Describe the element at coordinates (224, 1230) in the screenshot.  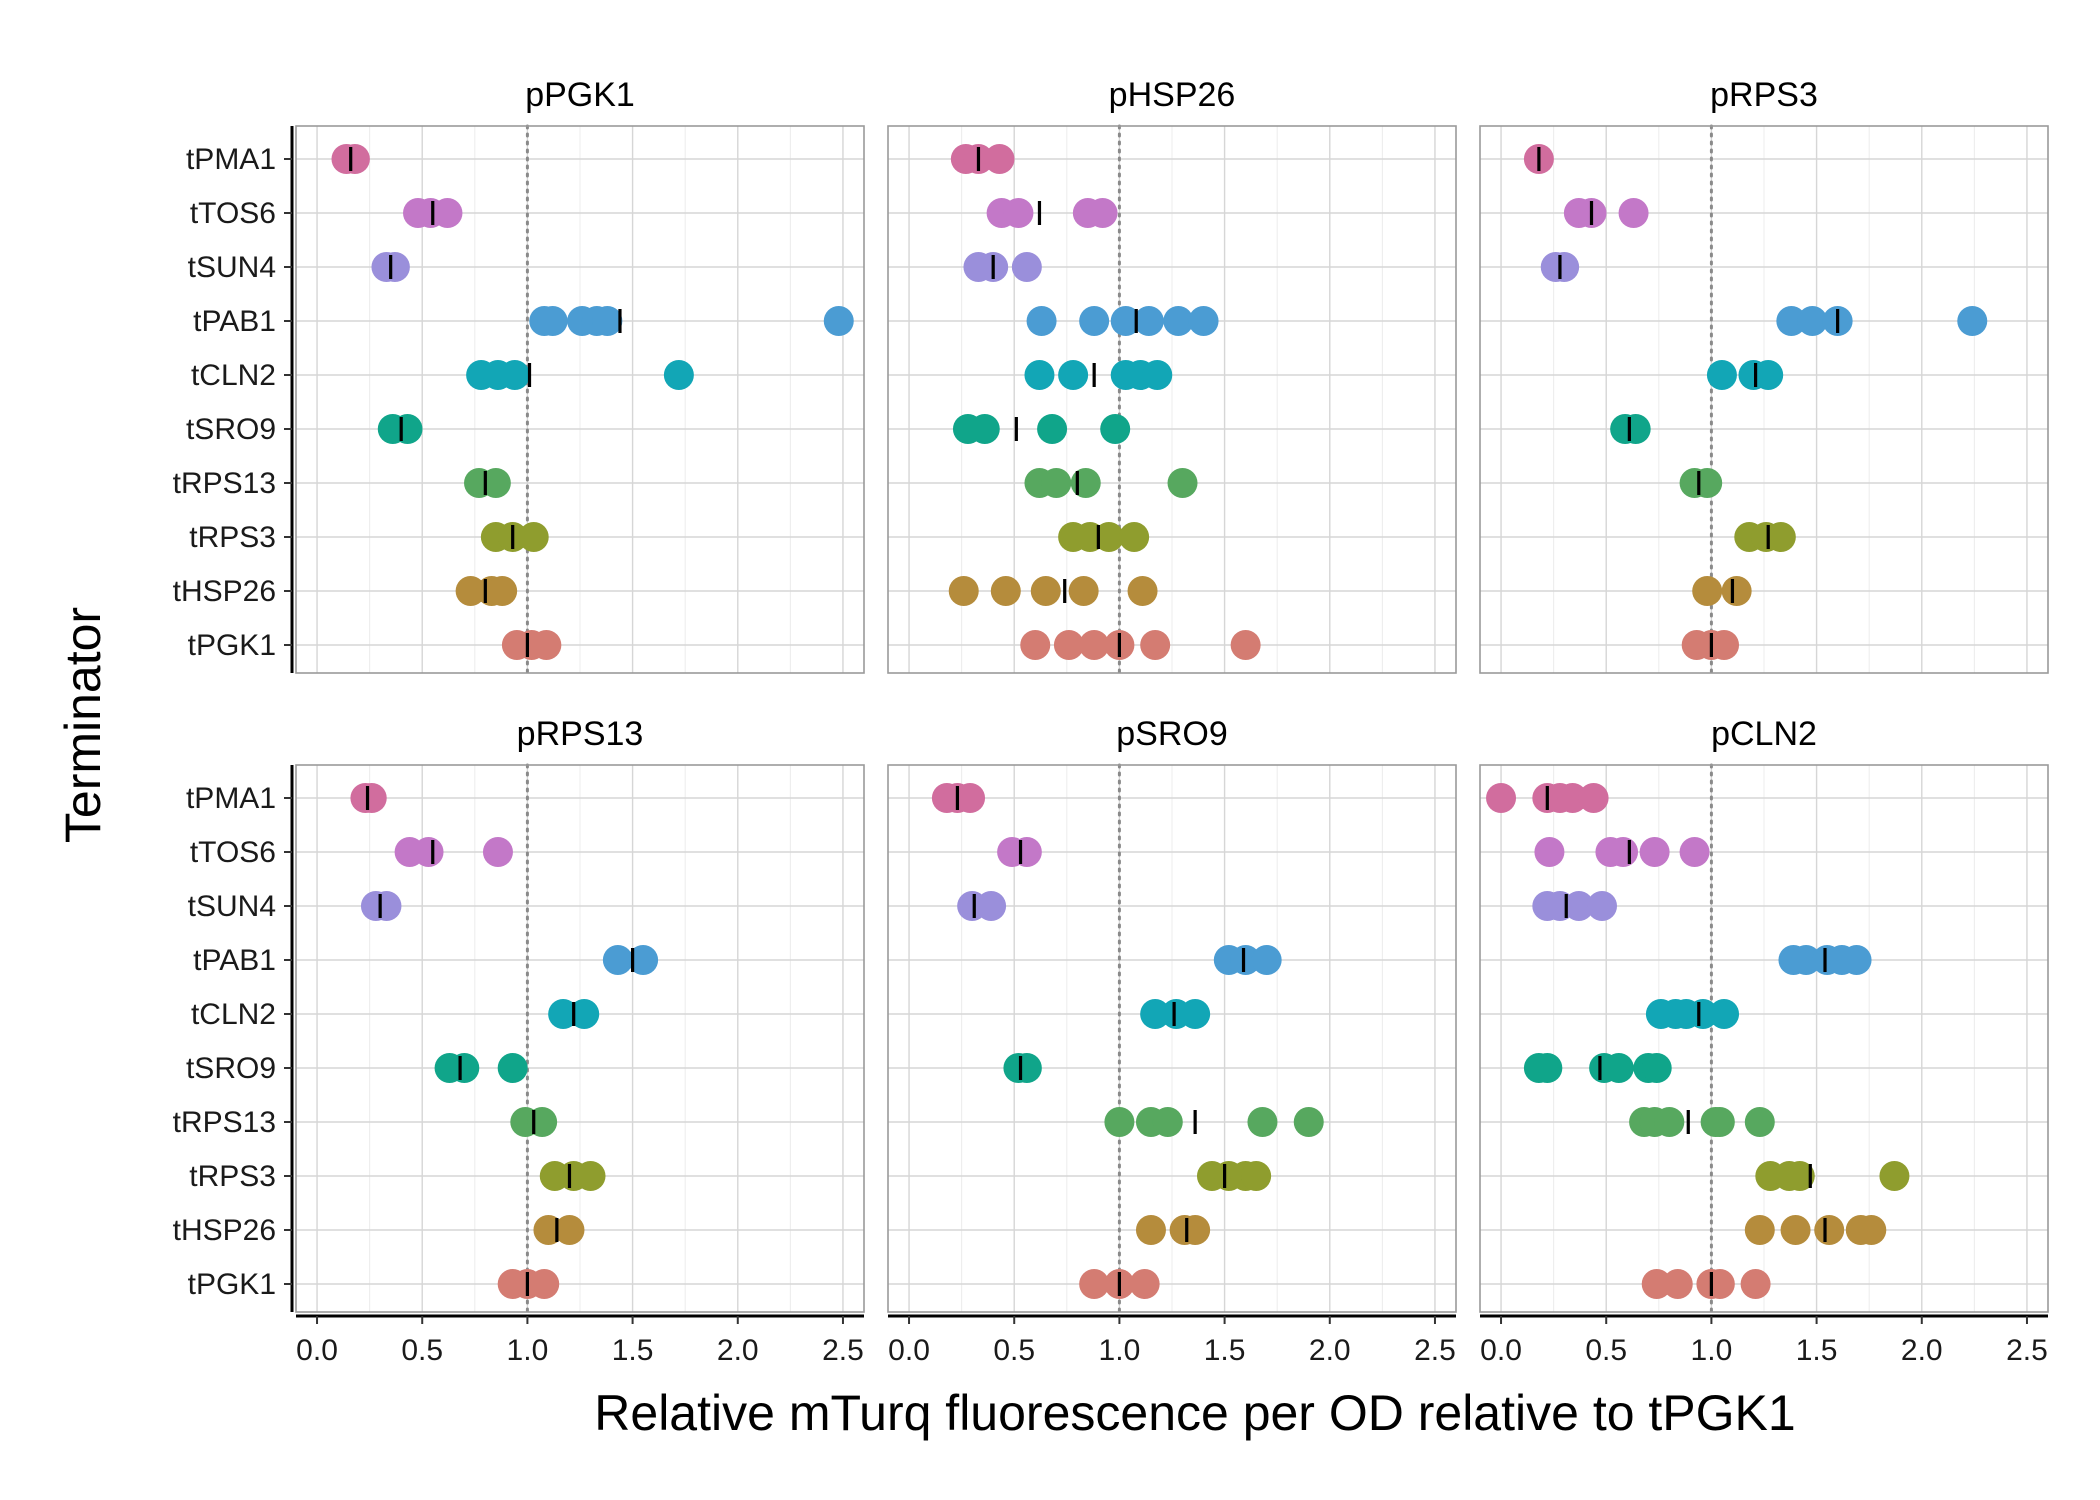
I see `y-tick-label-thsp26: tHSP26` at that location.